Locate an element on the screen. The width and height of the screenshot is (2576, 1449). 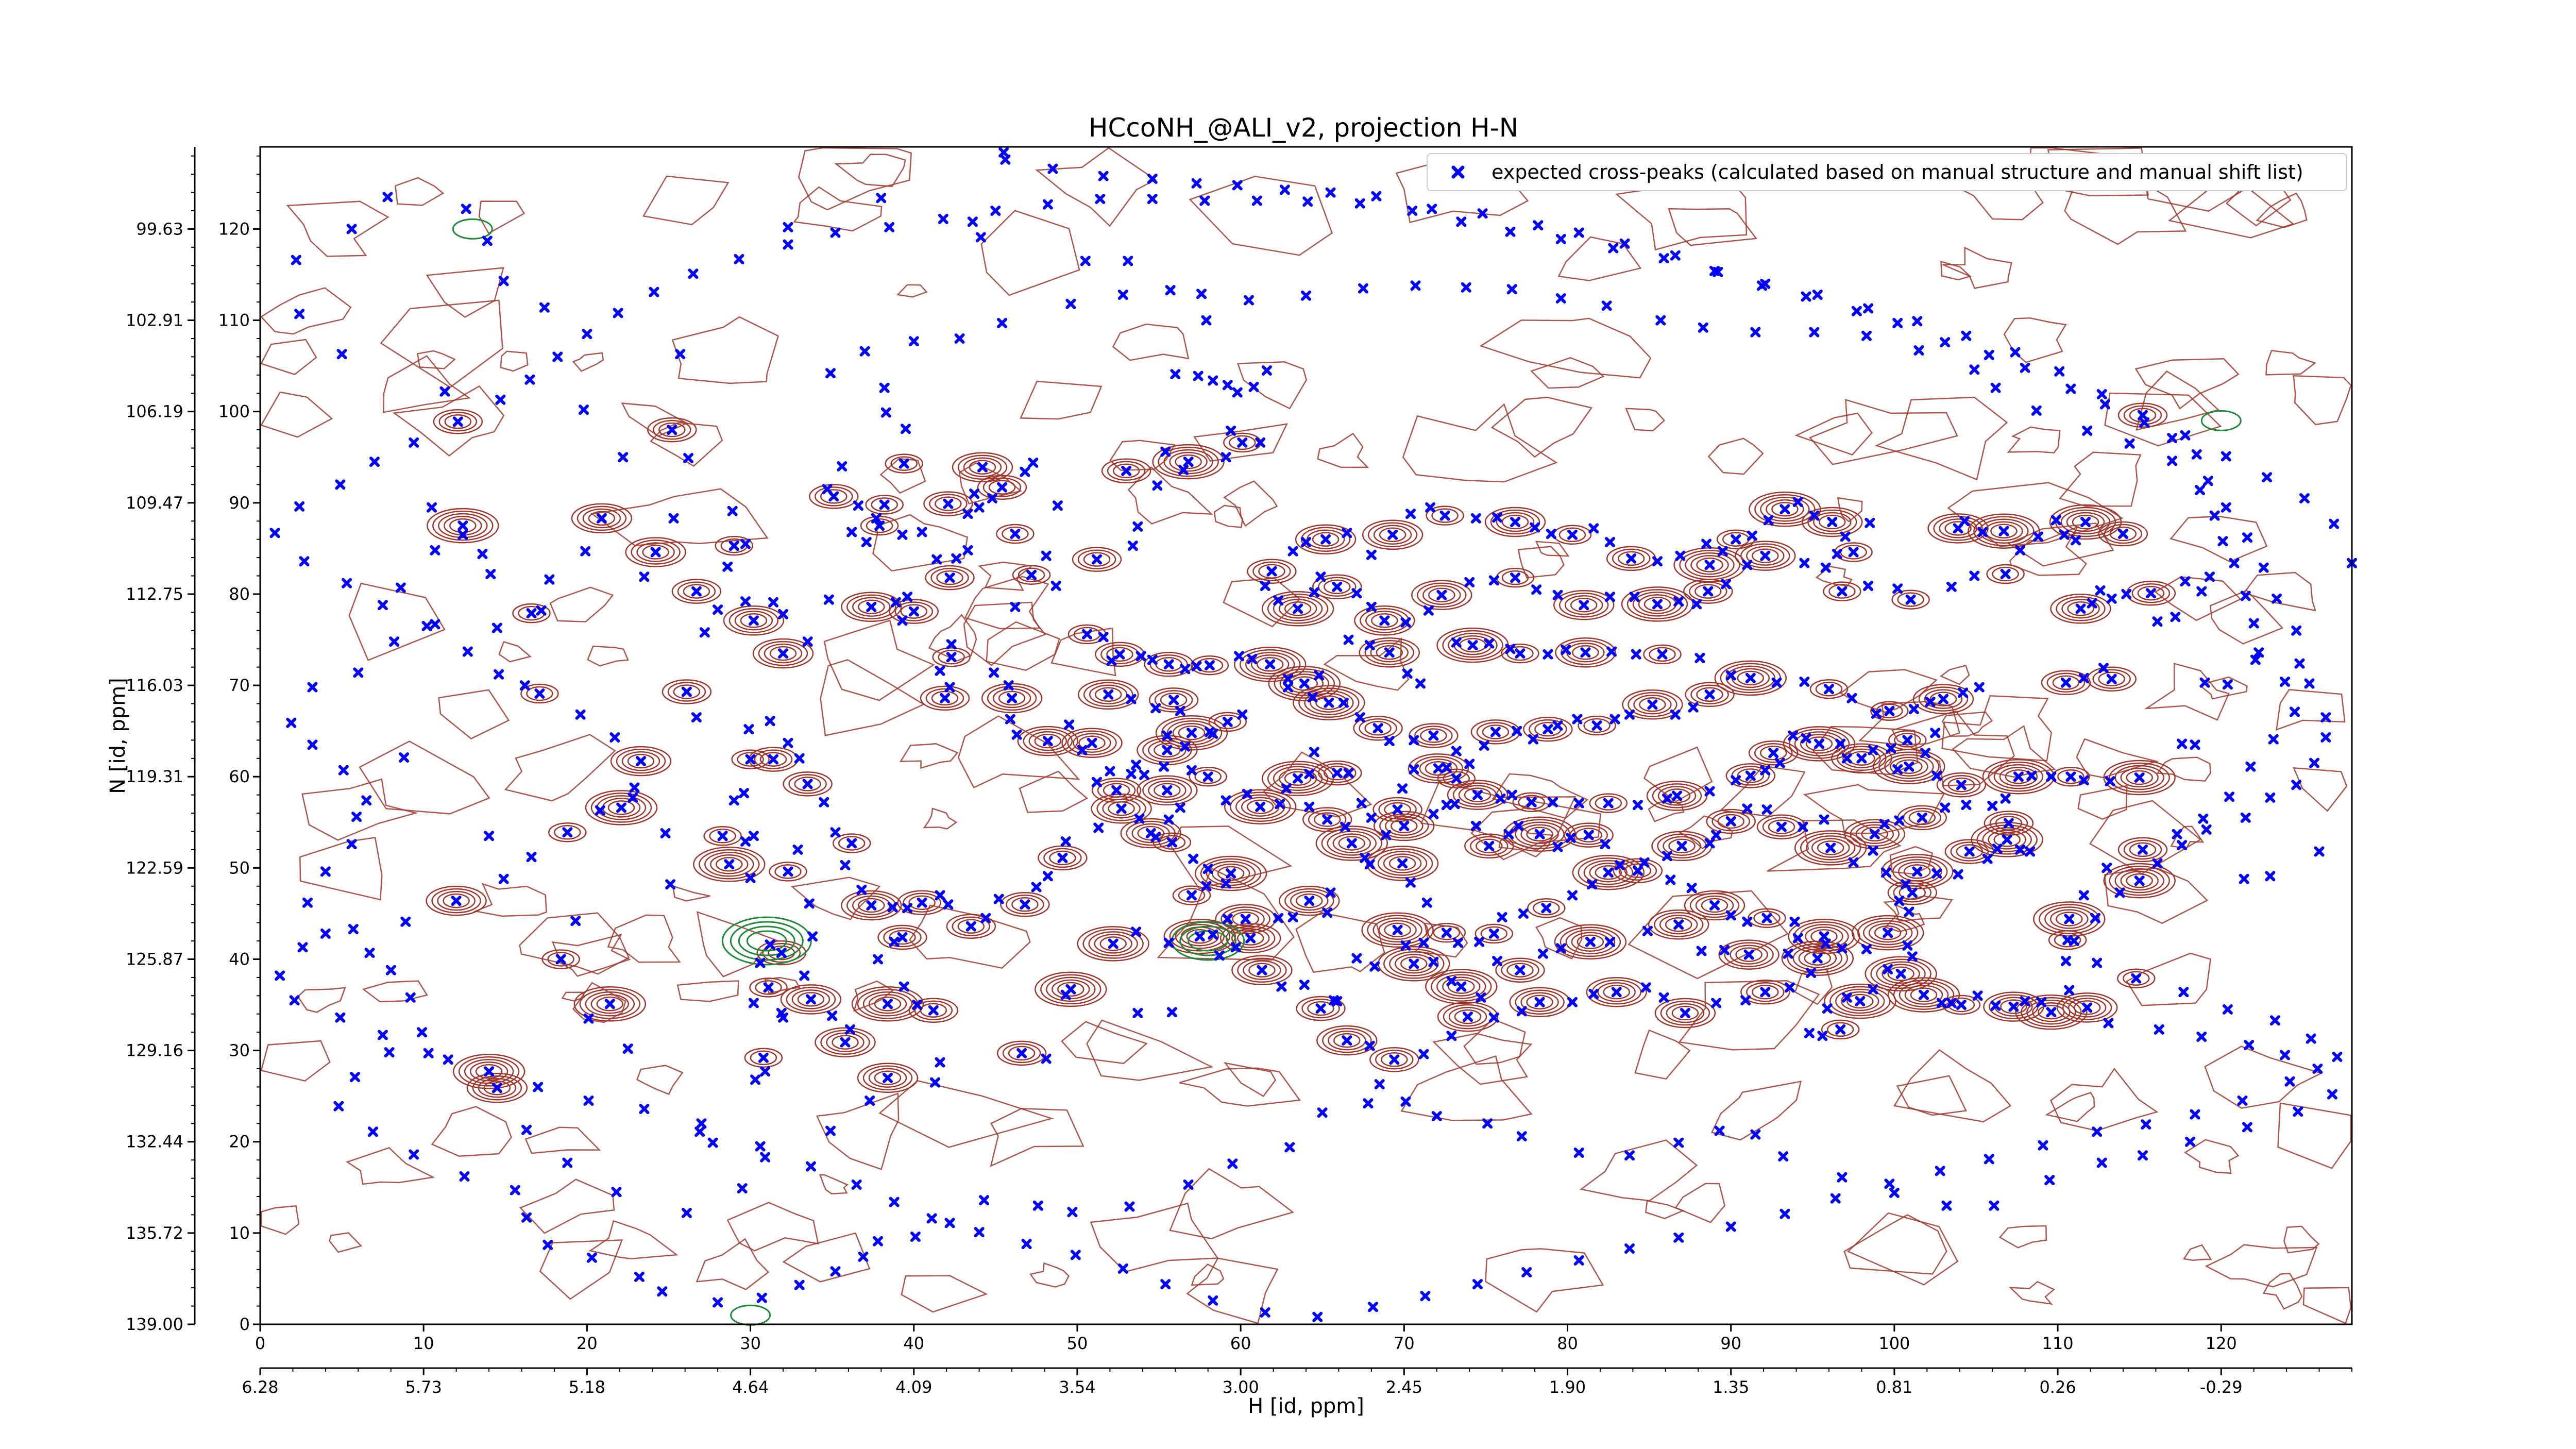
x-tick-label: 80 is located at coordinates (1567, 1343).